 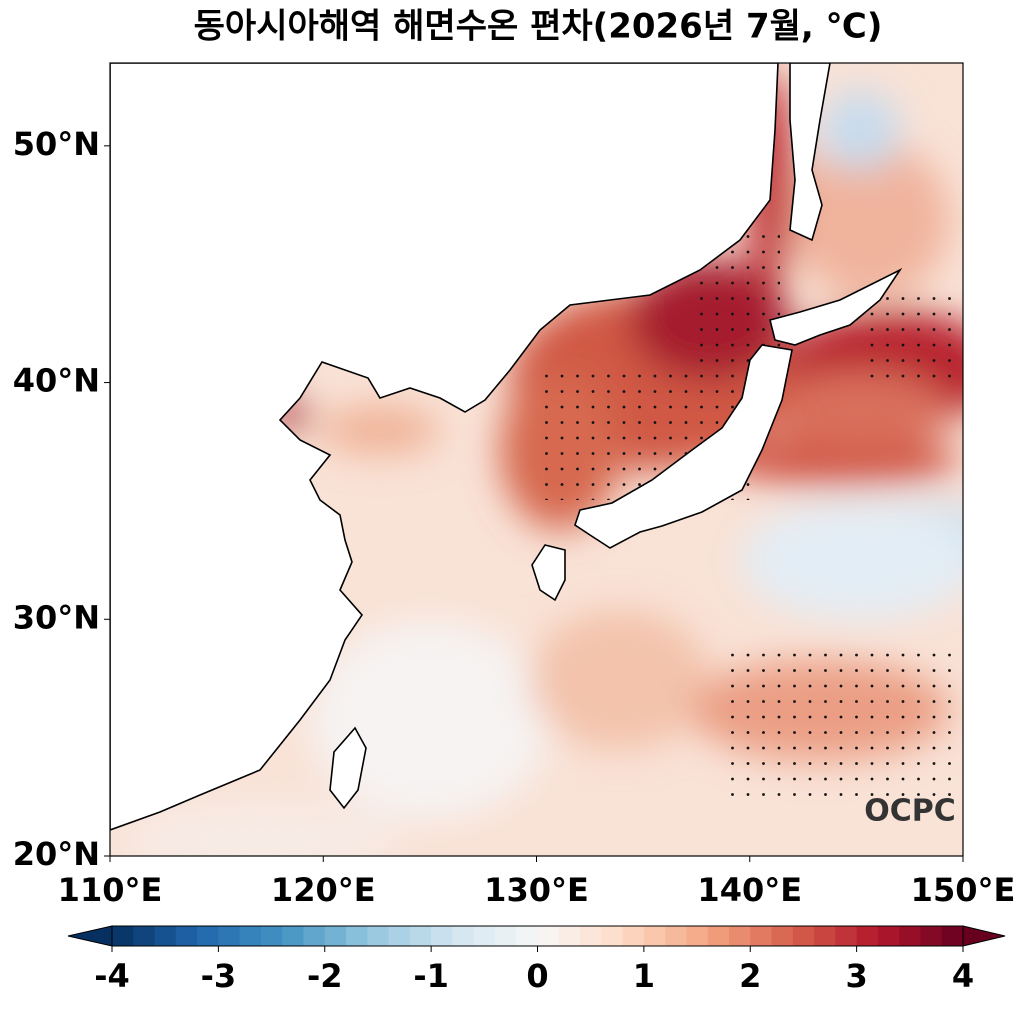 What do you see at coordinates (219, 976) in the screenshot?
I see `colorbar-tick-label: -3` at bounding box center [219, 976].